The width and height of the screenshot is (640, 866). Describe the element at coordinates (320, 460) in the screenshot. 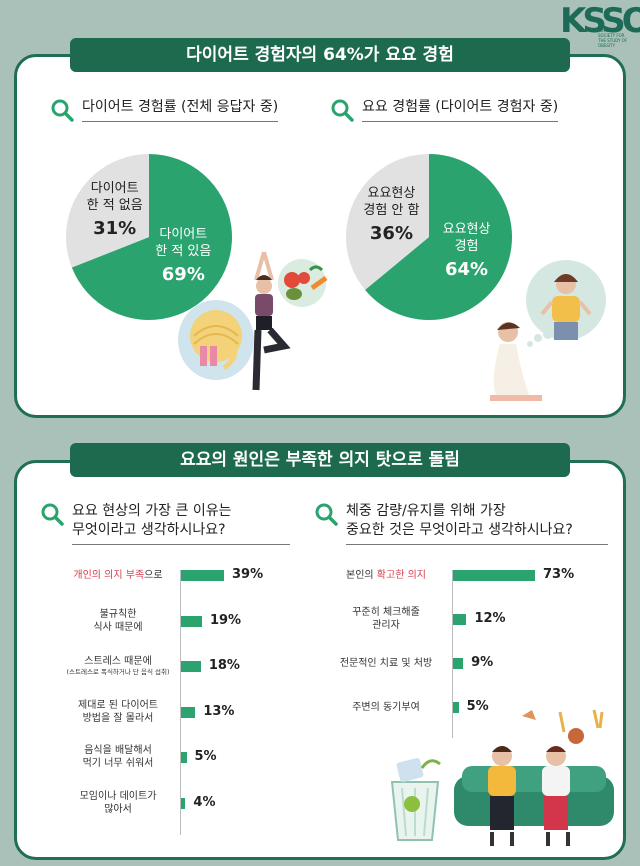

I see `section2-banner: 요요의 원인은 부족한 의지 탓으로 돌림` at that location.